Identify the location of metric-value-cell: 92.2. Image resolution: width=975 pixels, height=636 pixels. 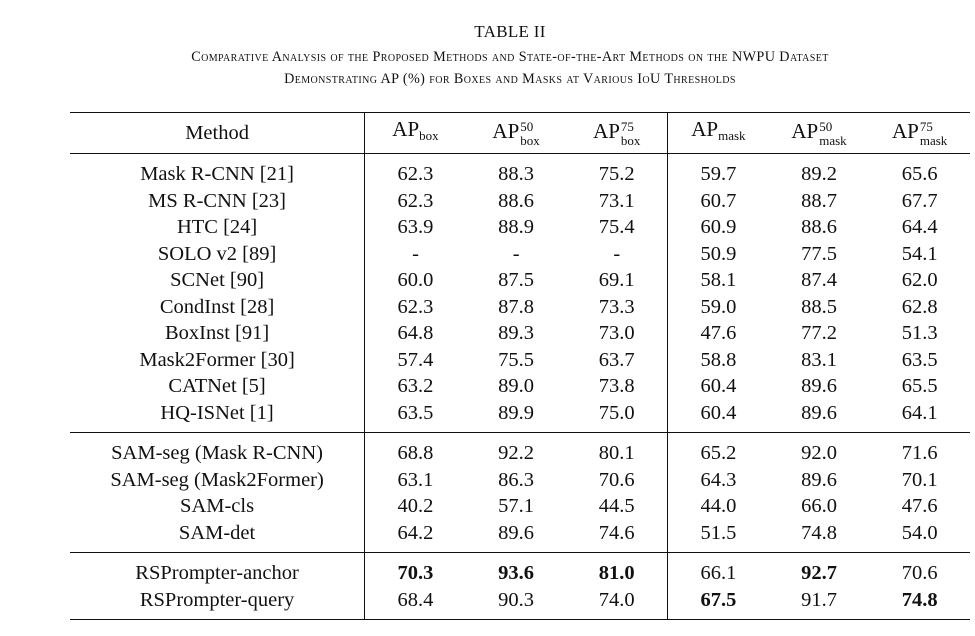
(516, 449).